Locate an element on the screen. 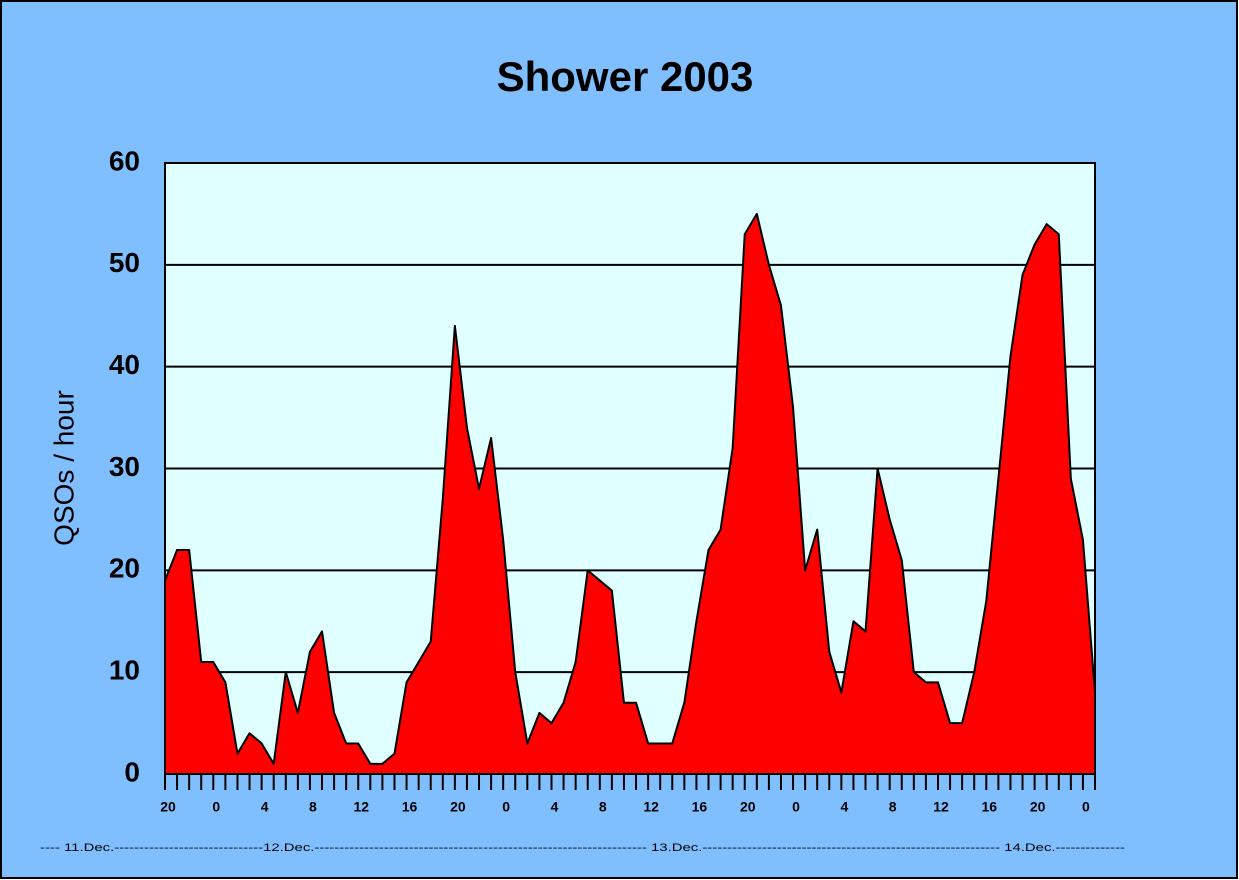  y-tick-label: 30 is located at coordinates (124, 466).